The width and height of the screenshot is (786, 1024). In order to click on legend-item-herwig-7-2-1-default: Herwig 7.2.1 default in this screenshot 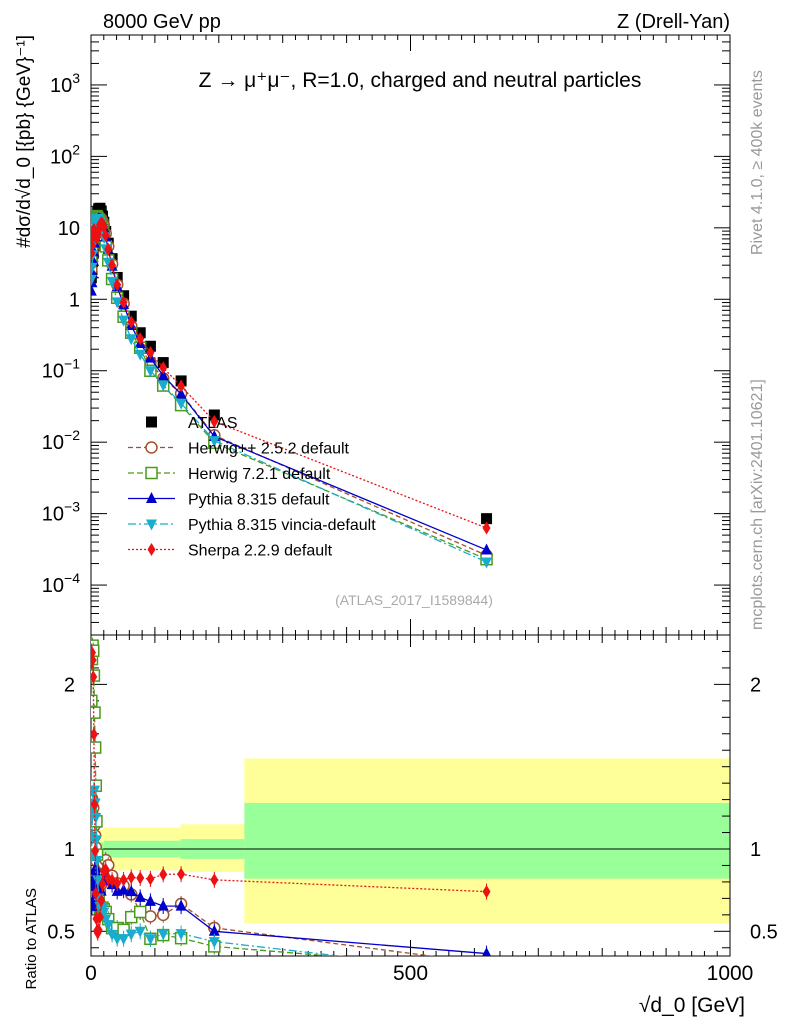, I will do `click(229, 474)`.